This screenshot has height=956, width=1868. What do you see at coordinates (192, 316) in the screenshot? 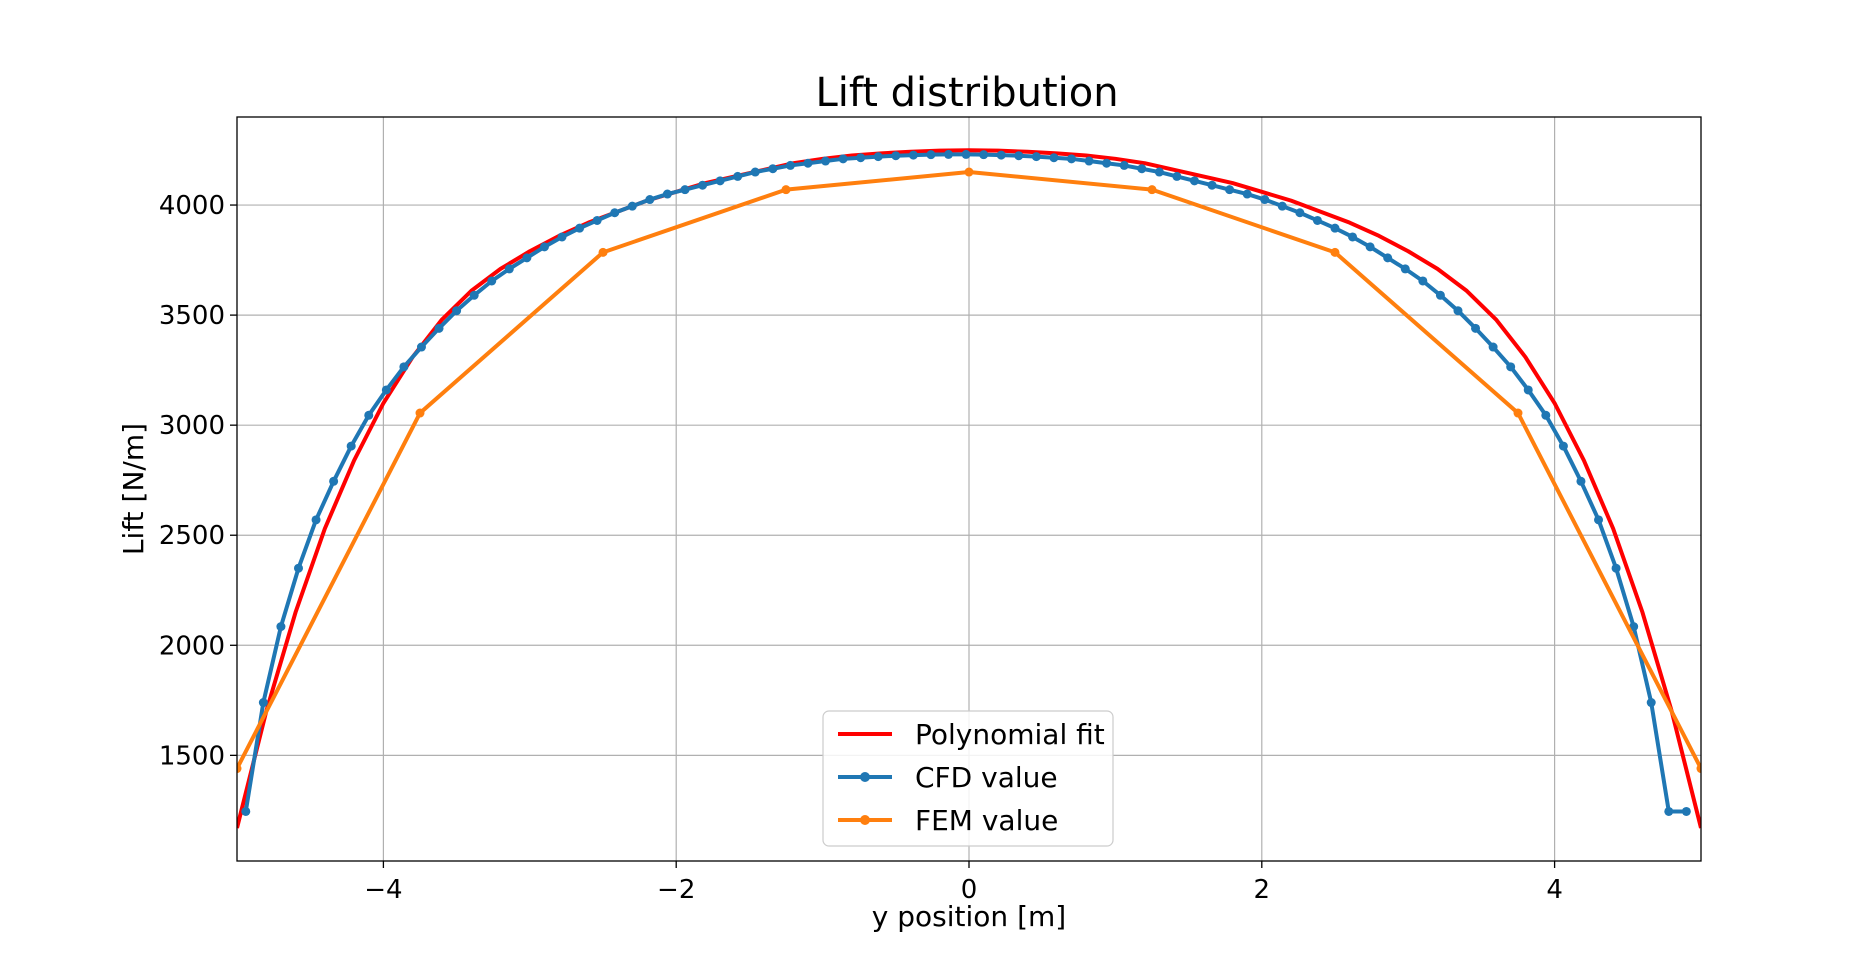
I see `y-tick-label: 3500` at bounding box center [192, 316].